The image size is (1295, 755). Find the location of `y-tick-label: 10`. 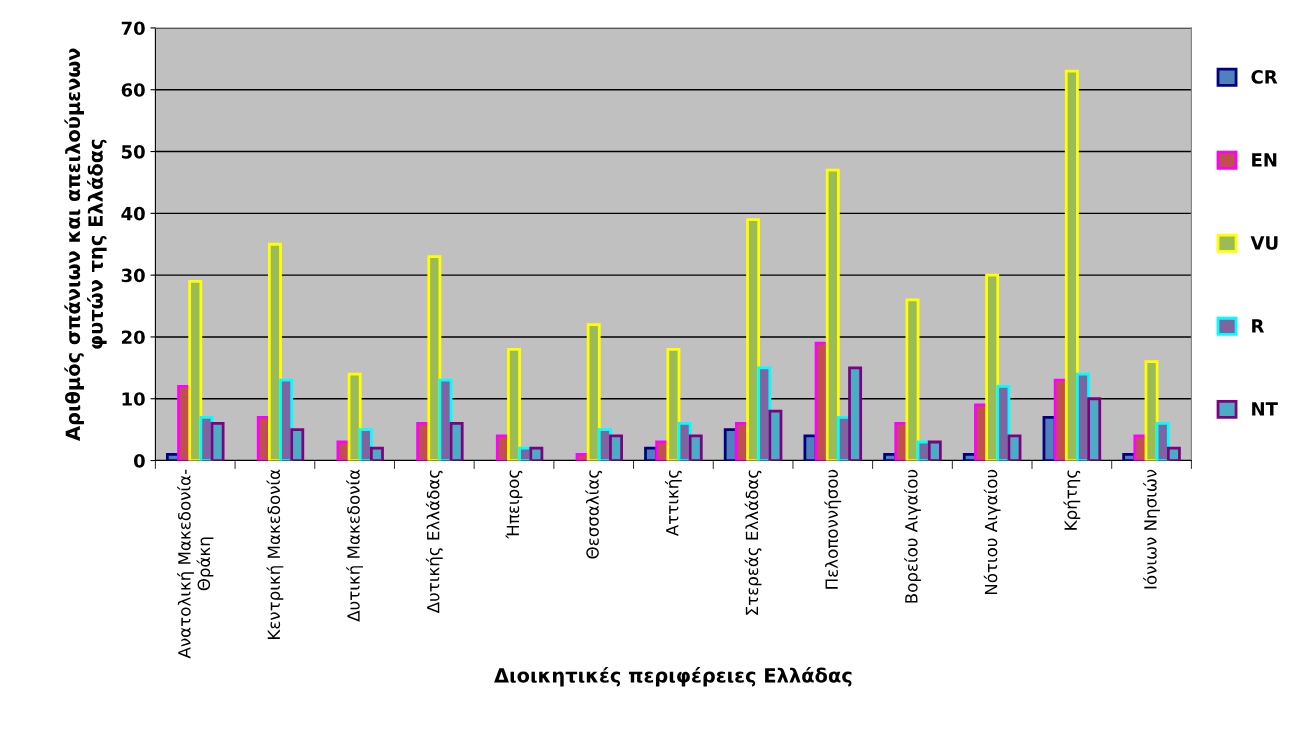

y-tick-label: 10 is located at coordinates (133, 399).